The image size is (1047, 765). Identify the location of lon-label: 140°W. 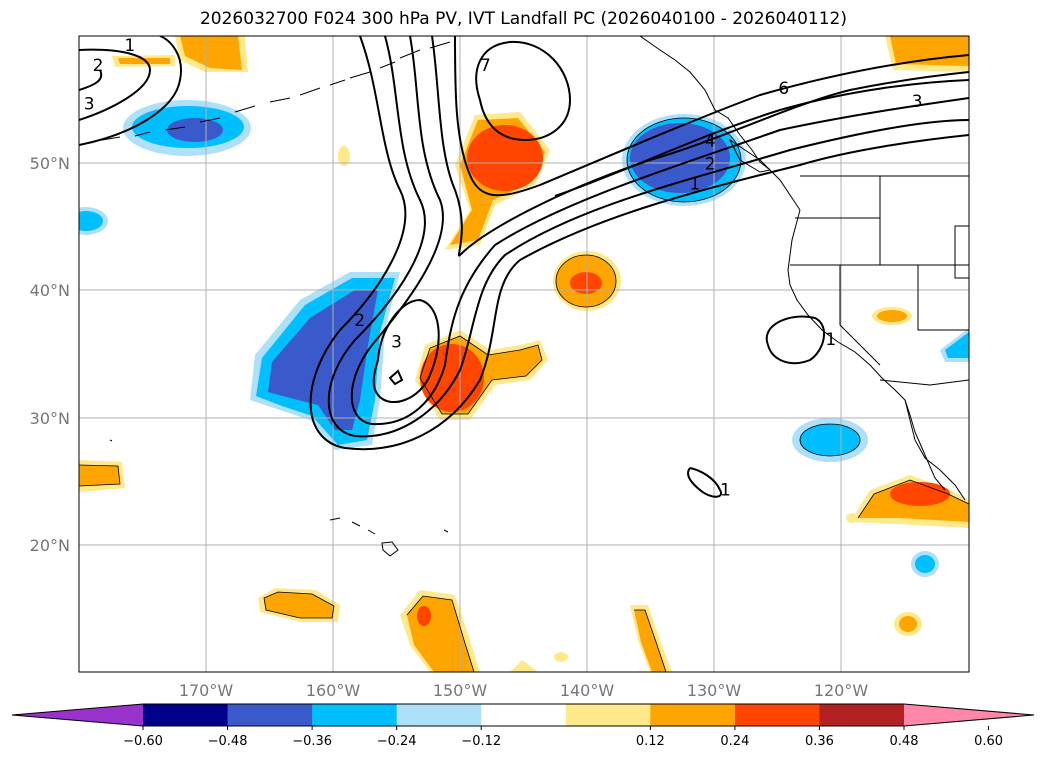
(587, 690).